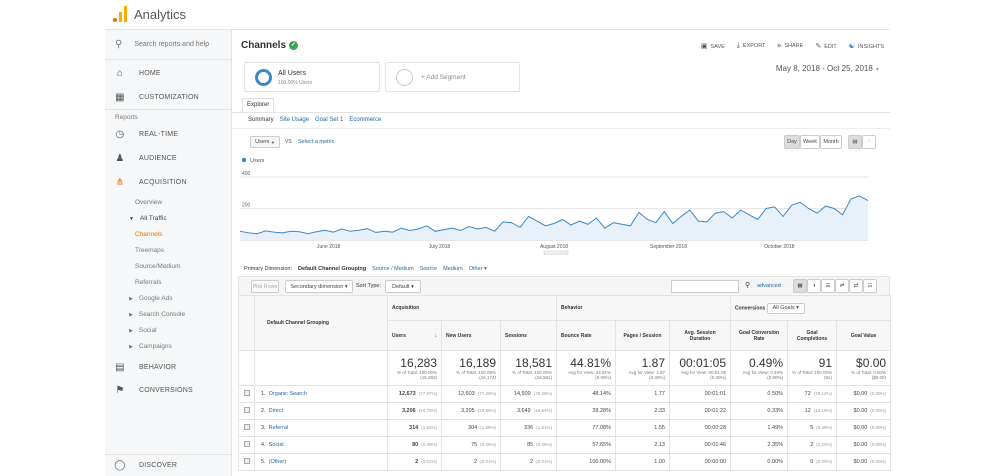 Image resolution: width=1000 pixels, height=476 pixels. Describe the element at coordinates (812, 335) in the screenshot. I see `column-header: Goal Completions` at that location.